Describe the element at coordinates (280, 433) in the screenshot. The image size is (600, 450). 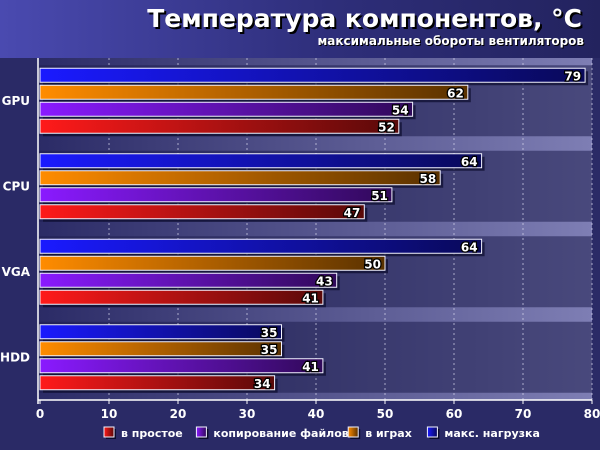
I see `legend-label: копирование файлов` at that location.